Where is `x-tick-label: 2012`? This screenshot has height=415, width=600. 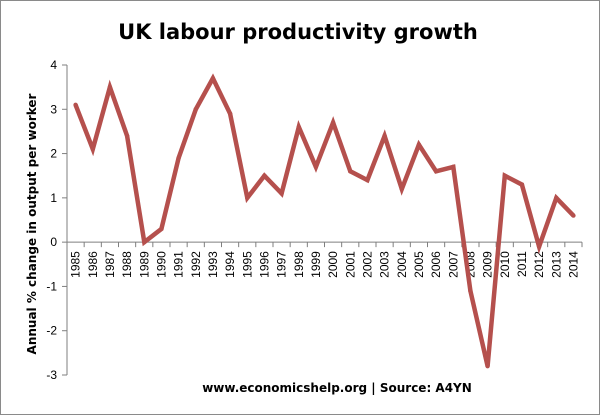 x-tick-label: 2012 is located at coordinates (539, 264).